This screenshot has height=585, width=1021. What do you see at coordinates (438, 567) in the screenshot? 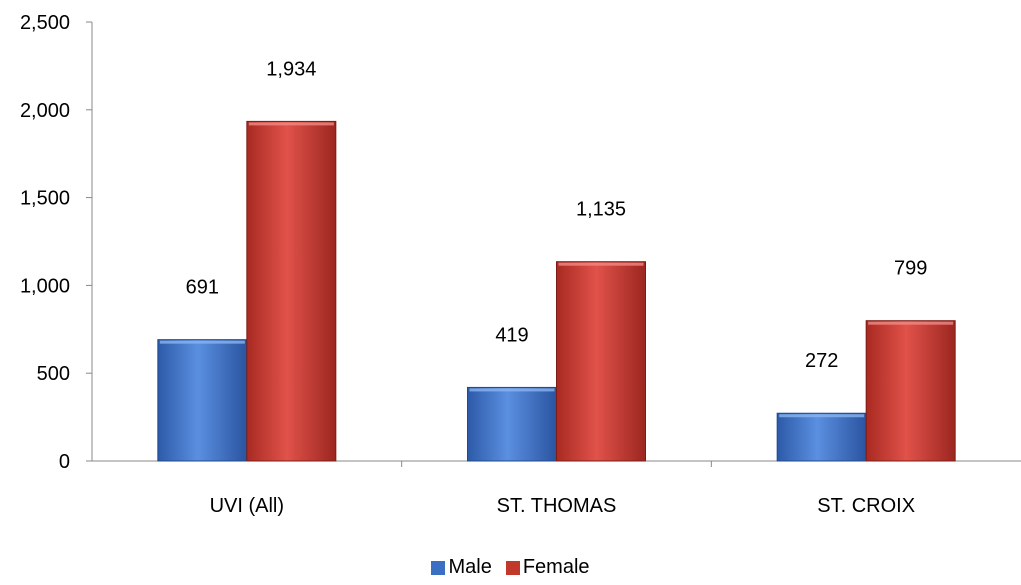
I see `legend-swatch-male` at bounding box center [438, 567].